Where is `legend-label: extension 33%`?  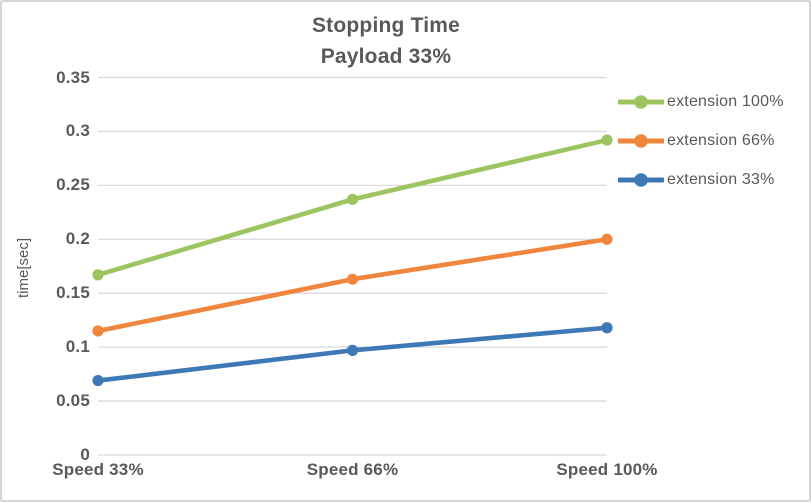 legend-label: extension 33% is located at coordinates (721, 179).